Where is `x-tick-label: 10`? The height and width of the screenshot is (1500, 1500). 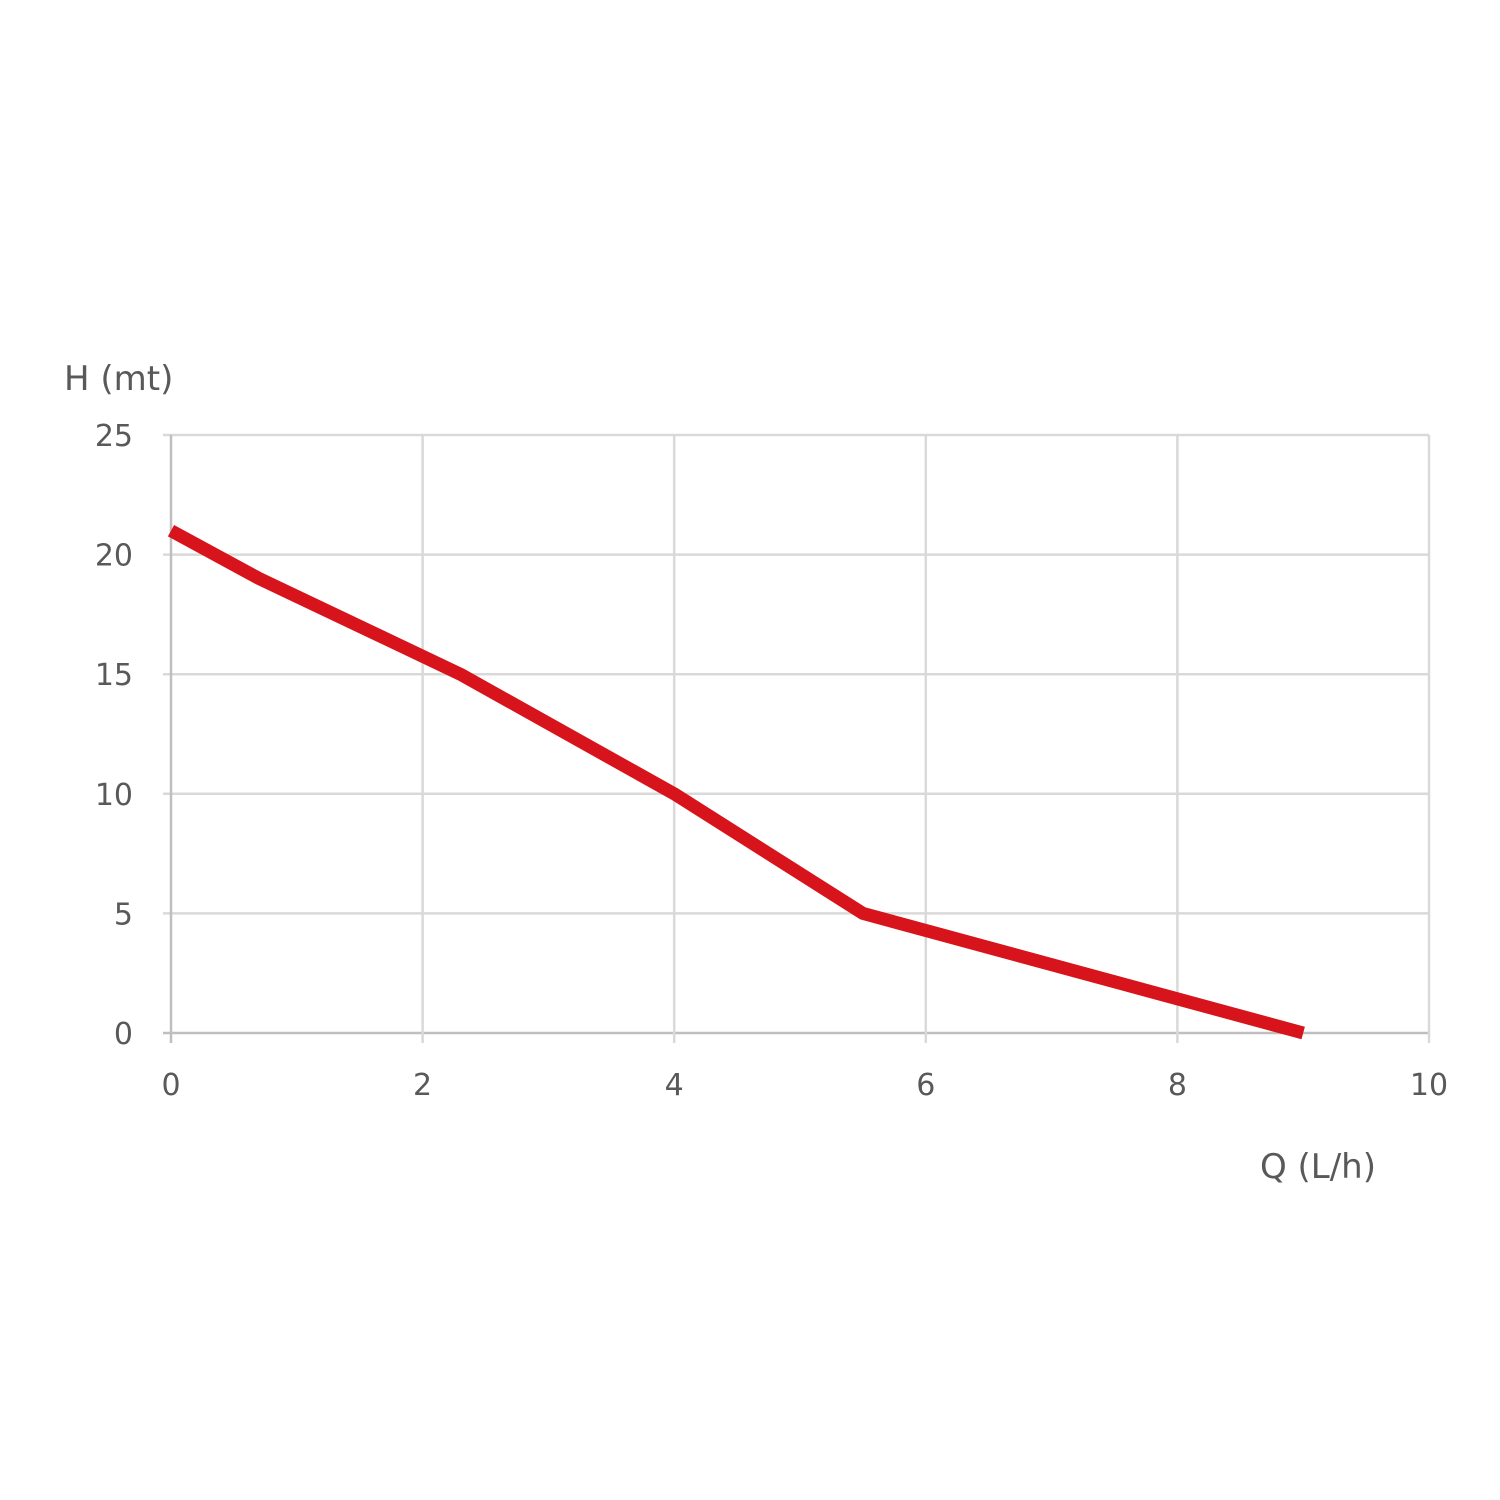
x-tick-label: 10 is located at coordinates (1429, 1085).